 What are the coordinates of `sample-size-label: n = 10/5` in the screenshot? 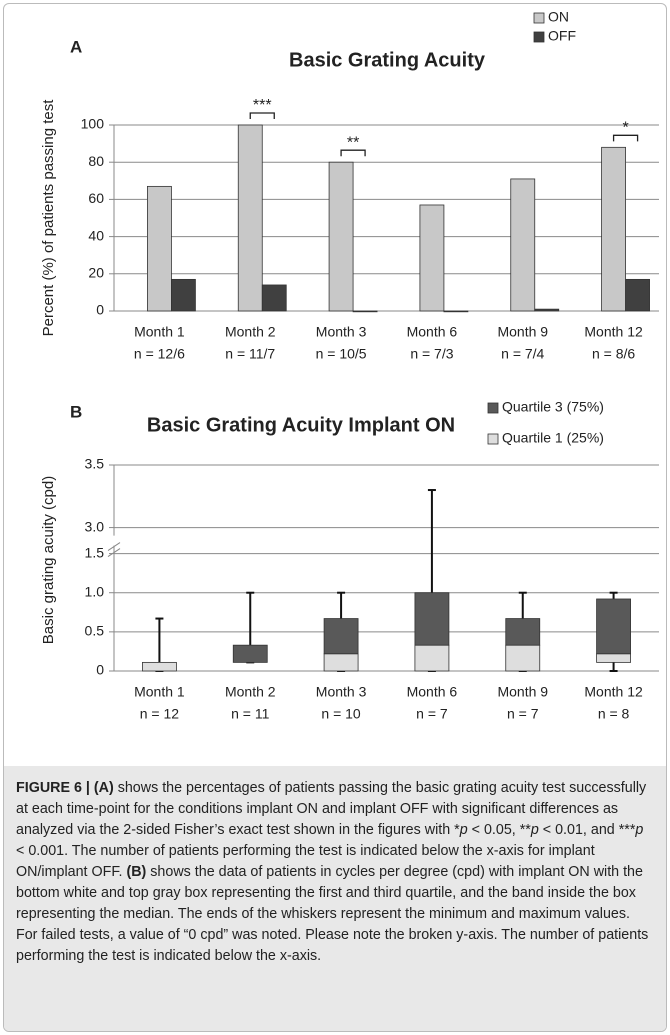 It's located at (341, 354).